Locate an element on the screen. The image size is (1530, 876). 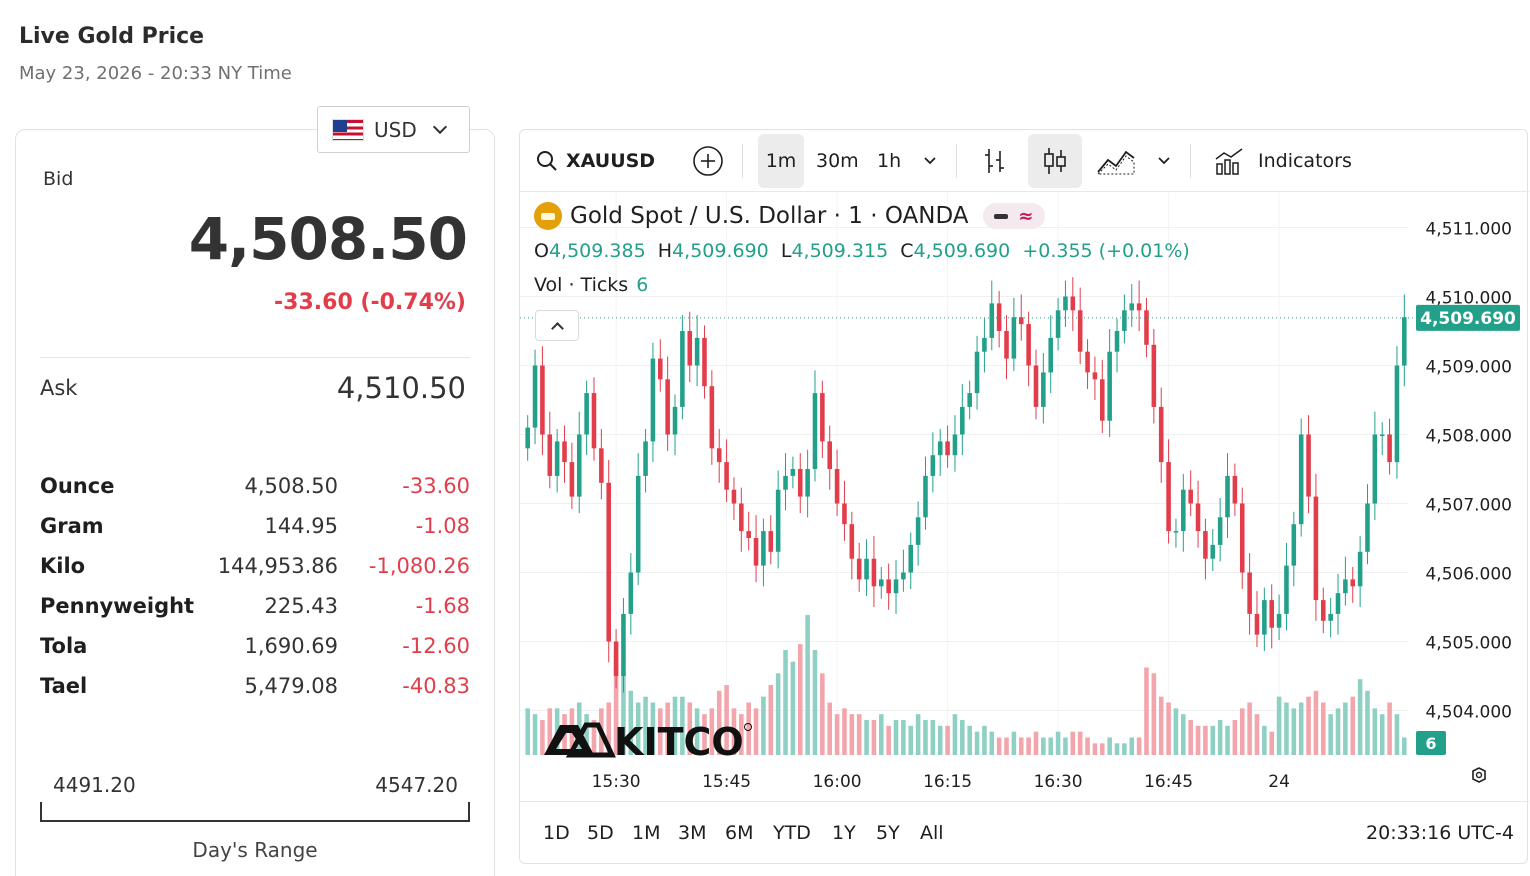
timeframe-1d: 1D is located at coordinates (556, 833).